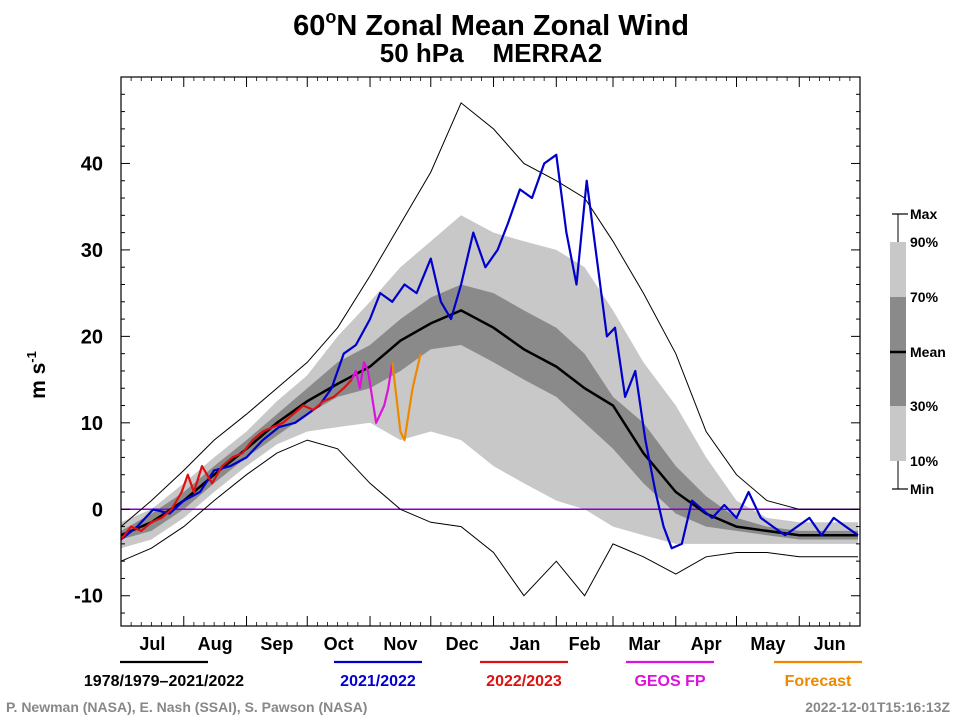  I want to click on chart-title-rest: N Zonal Mean Zonal Wind, so click(512, 26).